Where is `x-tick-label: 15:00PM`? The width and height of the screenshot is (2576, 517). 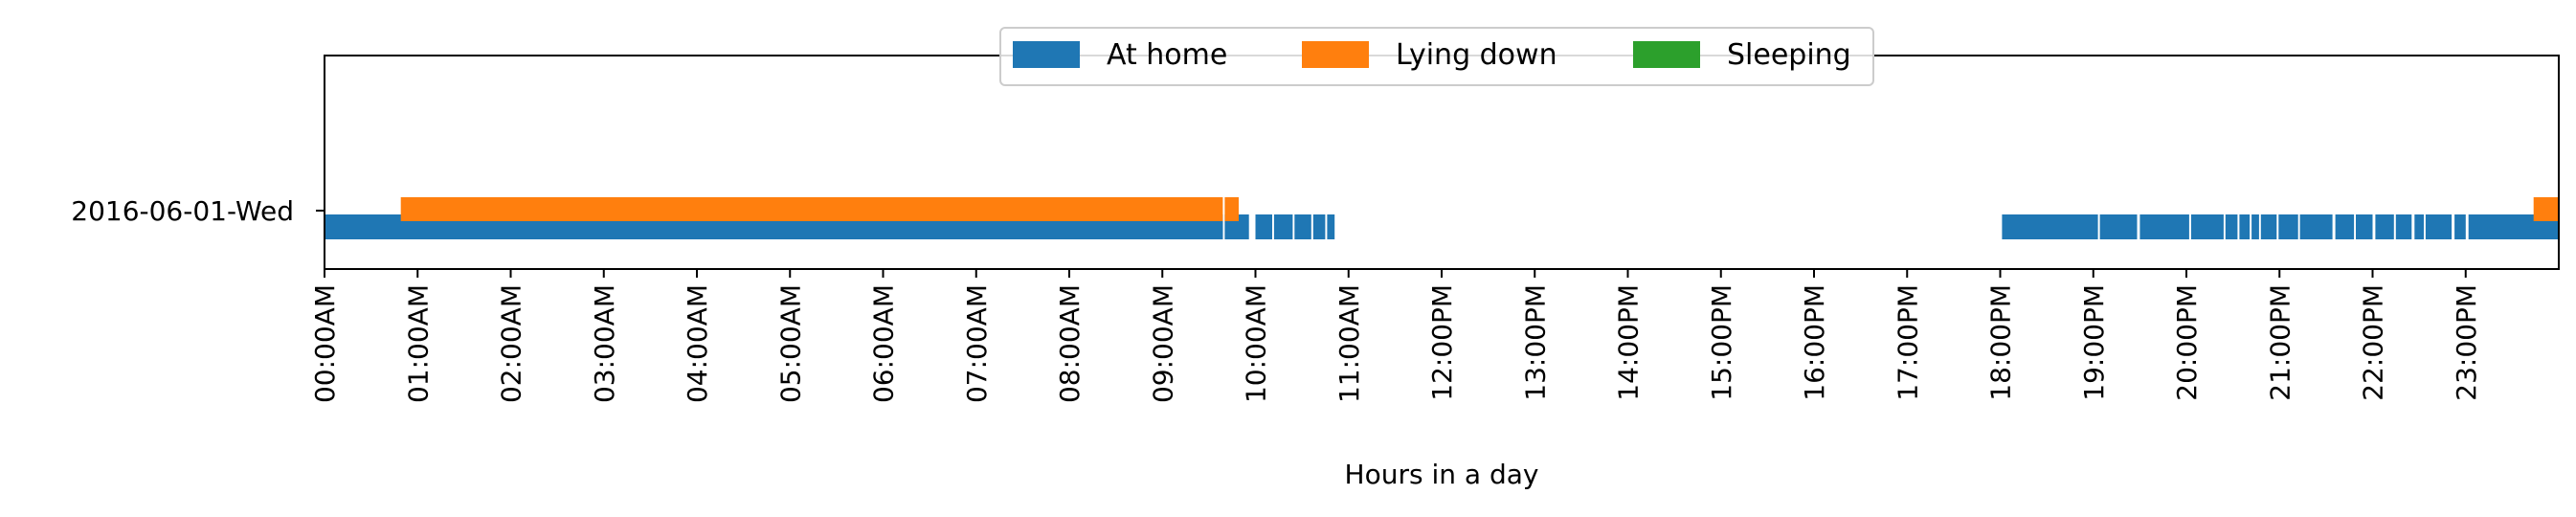
x-tick-label: 15:00PM is located at coordinates (1722, 342).